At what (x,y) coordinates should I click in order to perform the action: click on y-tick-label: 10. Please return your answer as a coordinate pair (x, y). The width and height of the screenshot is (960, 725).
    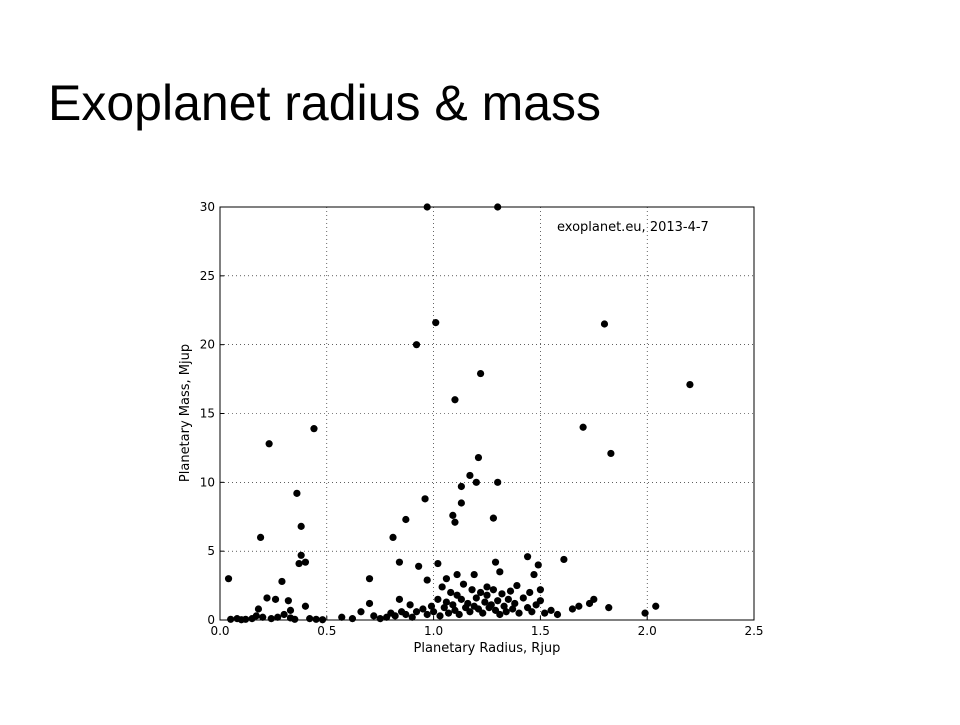
    Looking at the image, I should click on (207, 482).